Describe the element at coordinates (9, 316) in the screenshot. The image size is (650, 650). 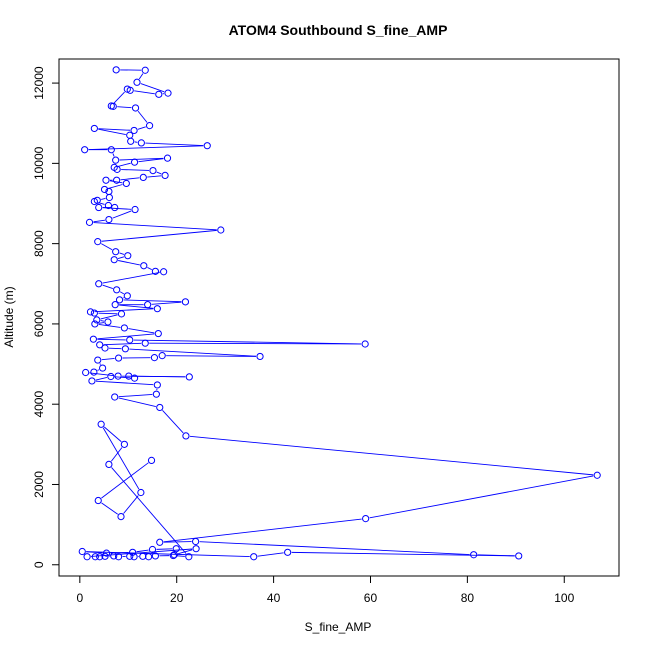
I see `y-axis-label: Altitude (m)` at that location.